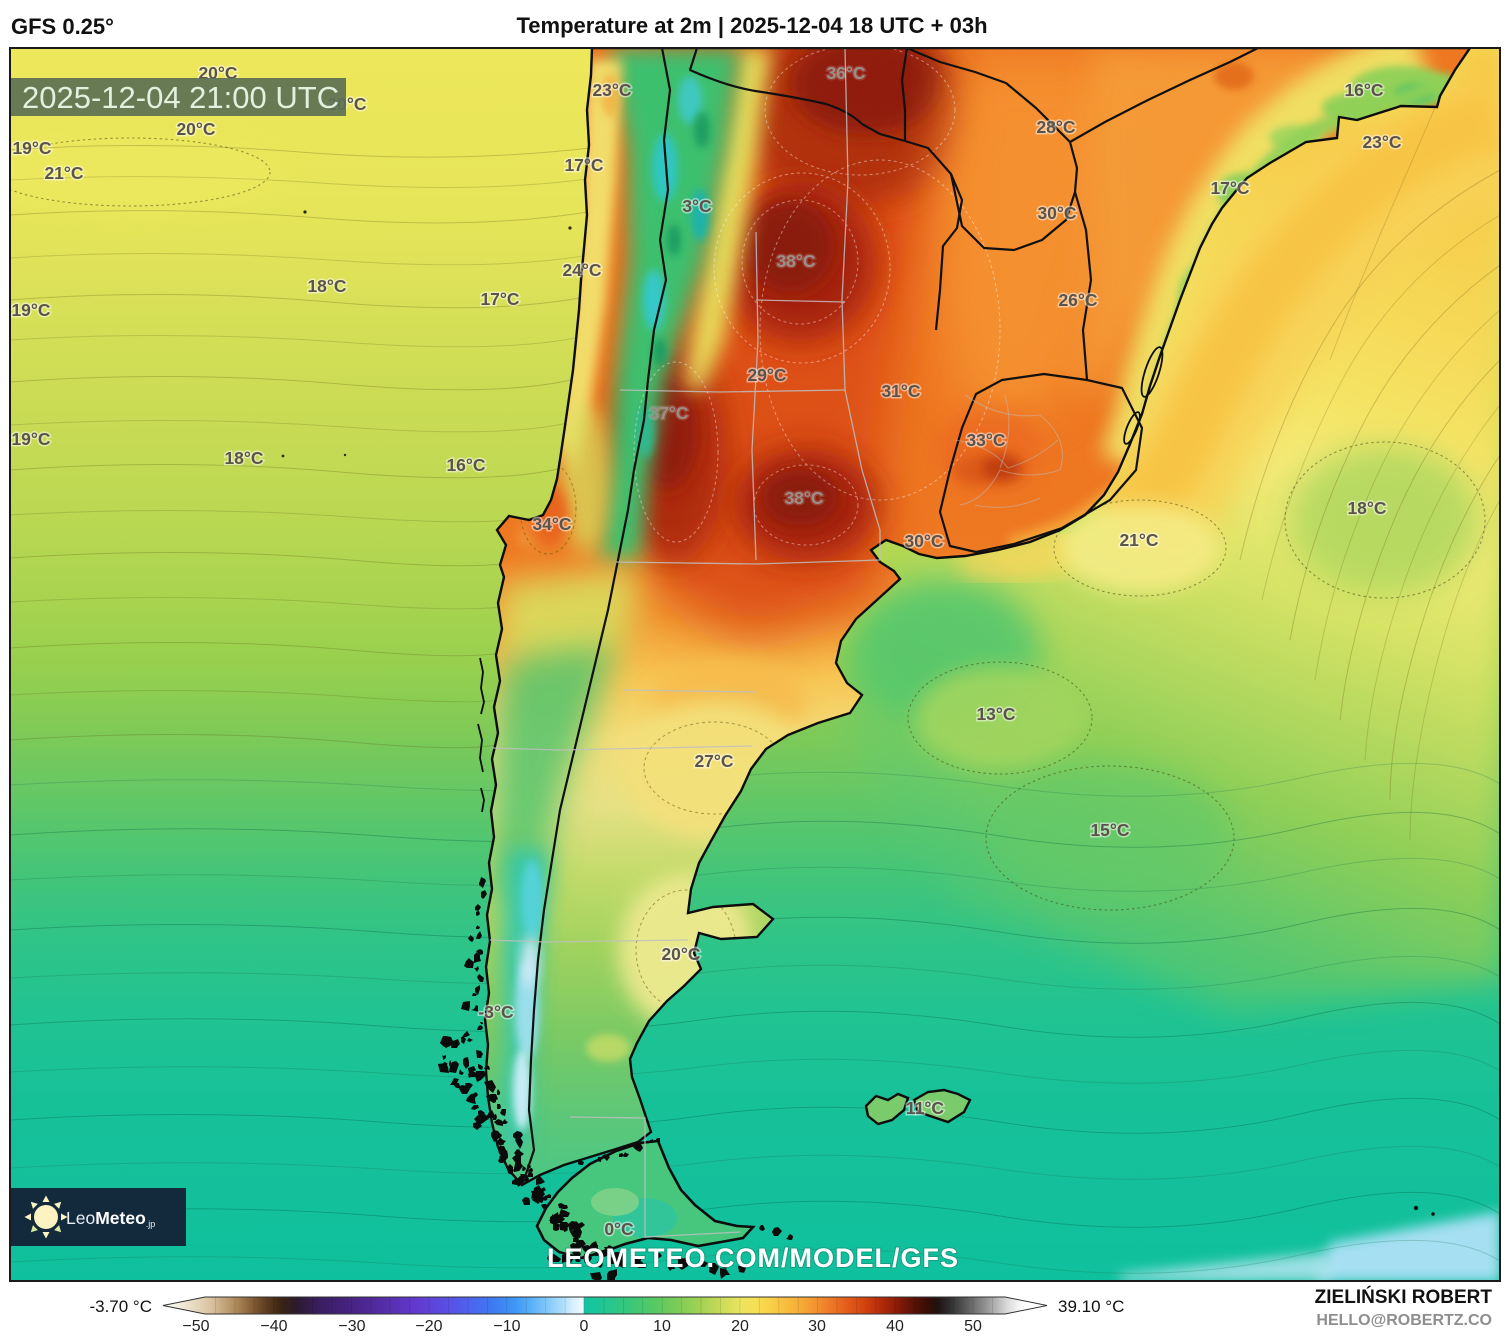 The height and width of the screenshot is (1338, 1505). I want to click on svg-text: 36°C, so click(845, 73).